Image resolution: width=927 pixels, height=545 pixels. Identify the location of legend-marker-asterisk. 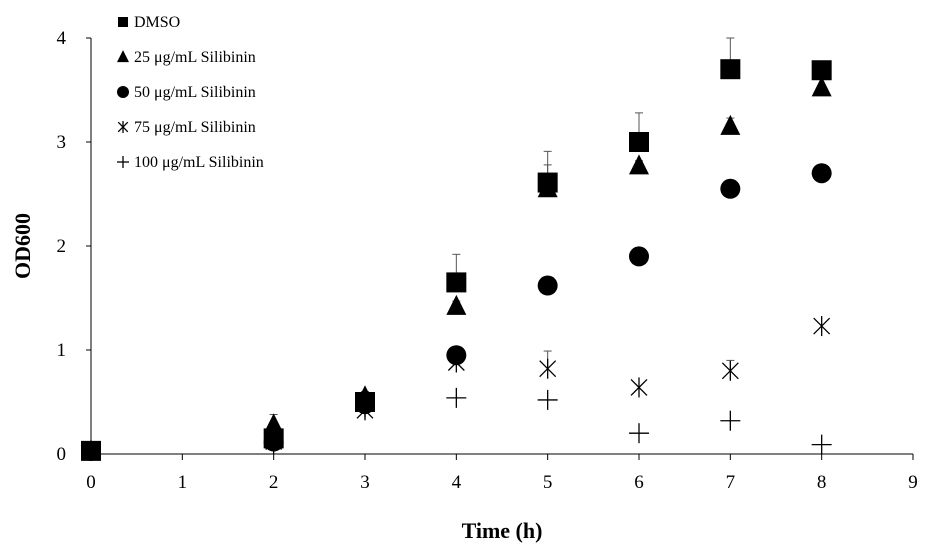
(123, 127).